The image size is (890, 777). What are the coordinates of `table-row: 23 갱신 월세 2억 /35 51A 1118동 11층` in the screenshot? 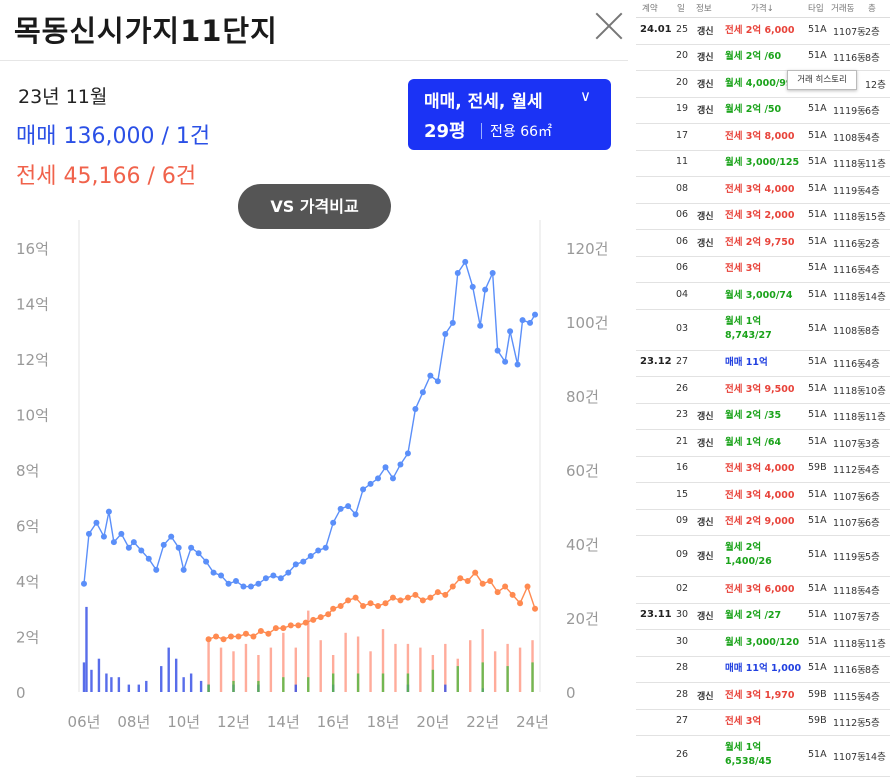 It's located at (763, 417).